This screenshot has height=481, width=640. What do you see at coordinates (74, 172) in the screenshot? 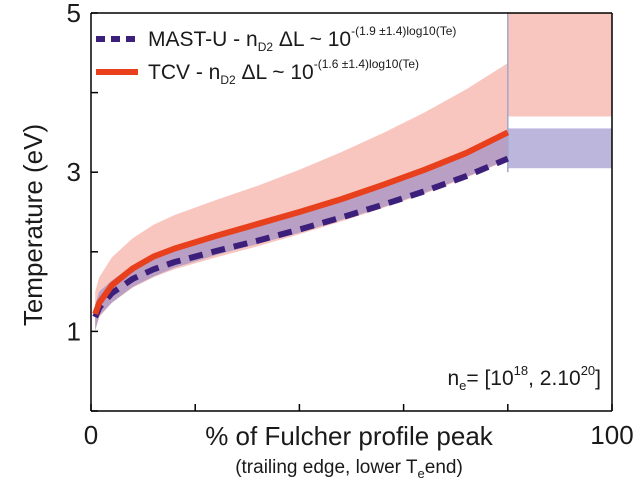
I see `y-tick-label: 3` at bounding box center [74, 172].